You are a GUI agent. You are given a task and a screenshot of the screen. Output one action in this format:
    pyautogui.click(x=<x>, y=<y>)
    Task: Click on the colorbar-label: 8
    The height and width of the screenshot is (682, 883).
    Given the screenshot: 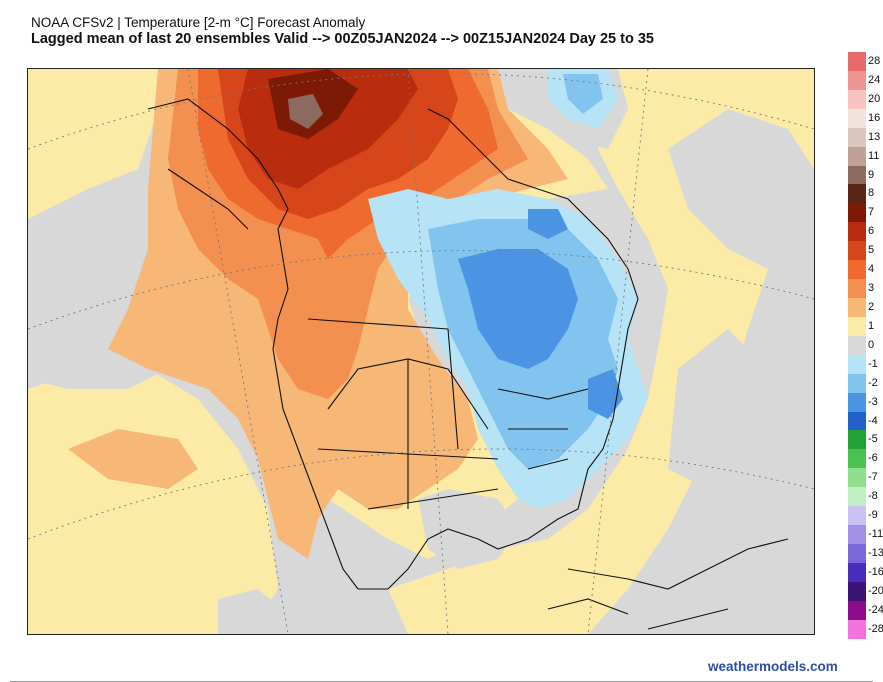 What is the action you would take?
    pyautogui.click(x=871, y=193)
    